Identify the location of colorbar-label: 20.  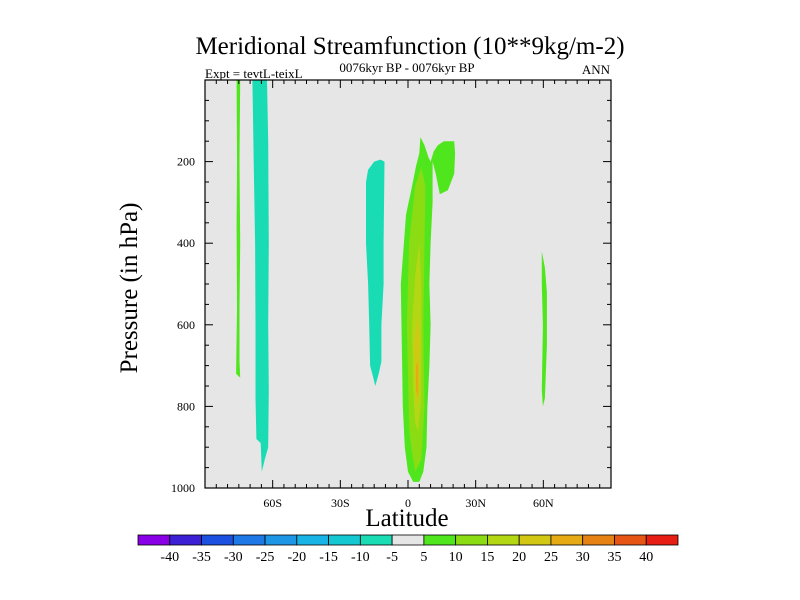
(519, 557).